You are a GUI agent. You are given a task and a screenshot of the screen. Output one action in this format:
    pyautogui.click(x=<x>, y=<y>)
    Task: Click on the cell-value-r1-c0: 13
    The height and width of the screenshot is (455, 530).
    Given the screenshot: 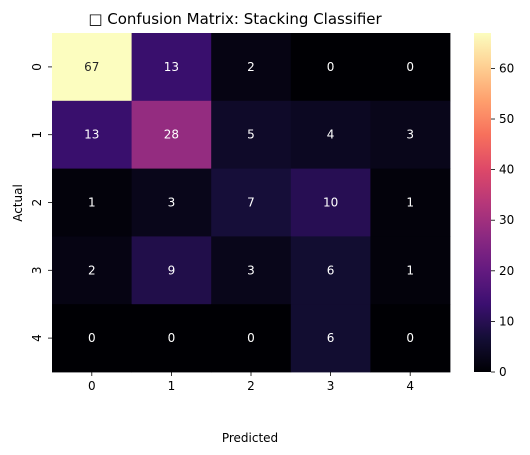 What is the action you would take?
    pyautogui.click(x=91, y=135)
    